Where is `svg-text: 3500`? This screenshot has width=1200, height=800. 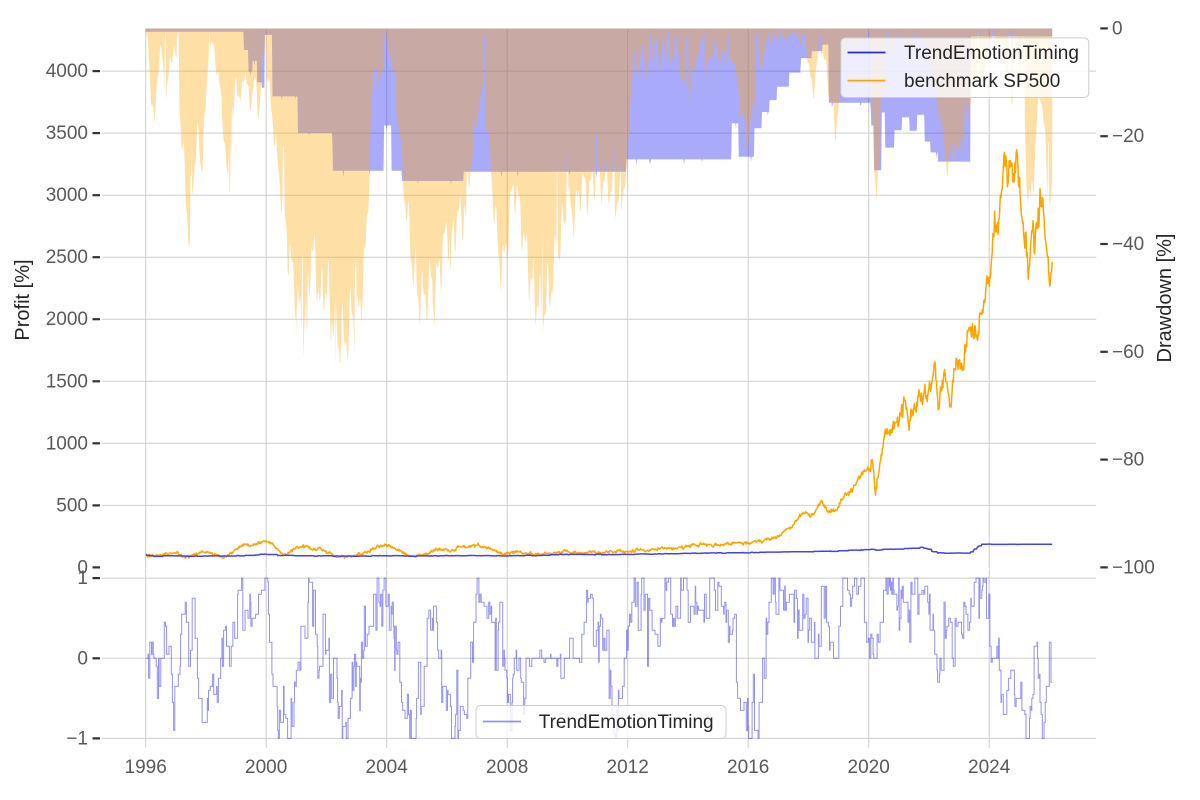
svg-text: 3500 is located at coordinates (67, 133).